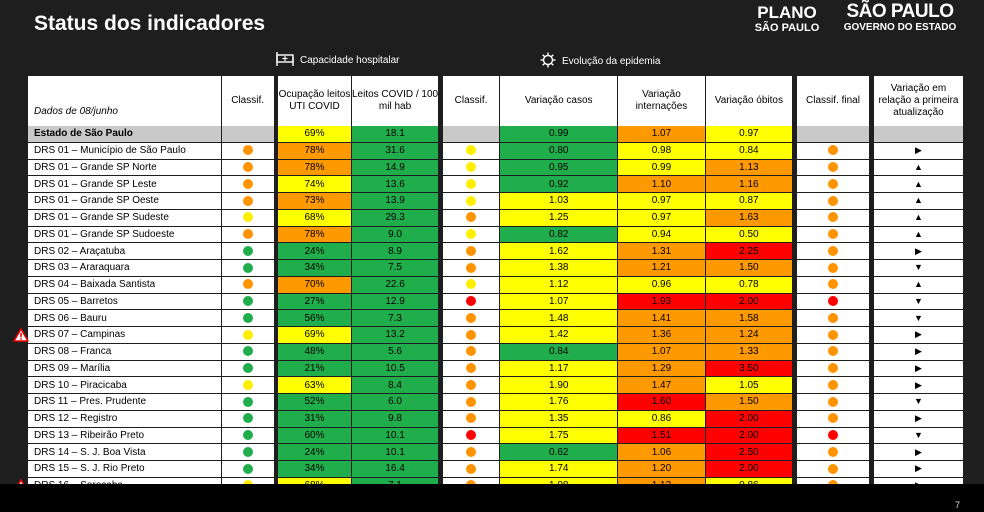 Image resolution: width=984 pixels, height=512 pixels. Describe the element at coordinates (918, 434) in the screenshot. I see `trend-arrow-icon: ▼` at that location.